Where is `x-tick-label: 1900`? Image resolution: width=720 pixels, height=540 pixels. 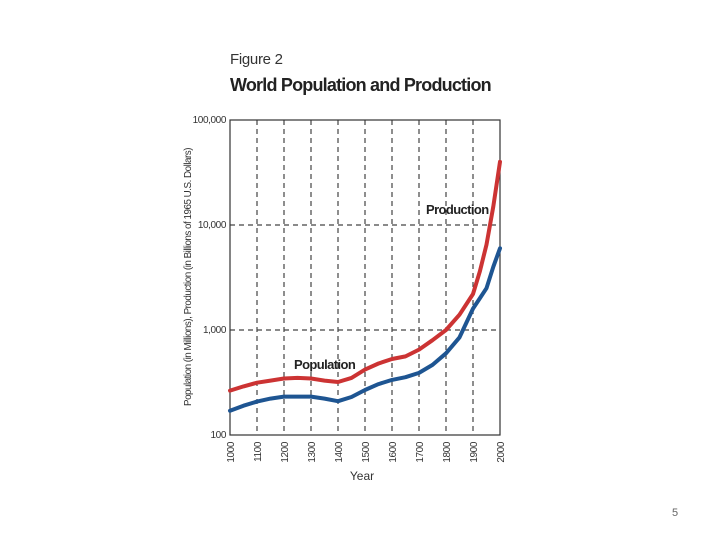
x-tick-label: 1900 is located at coordinates (474, 451).